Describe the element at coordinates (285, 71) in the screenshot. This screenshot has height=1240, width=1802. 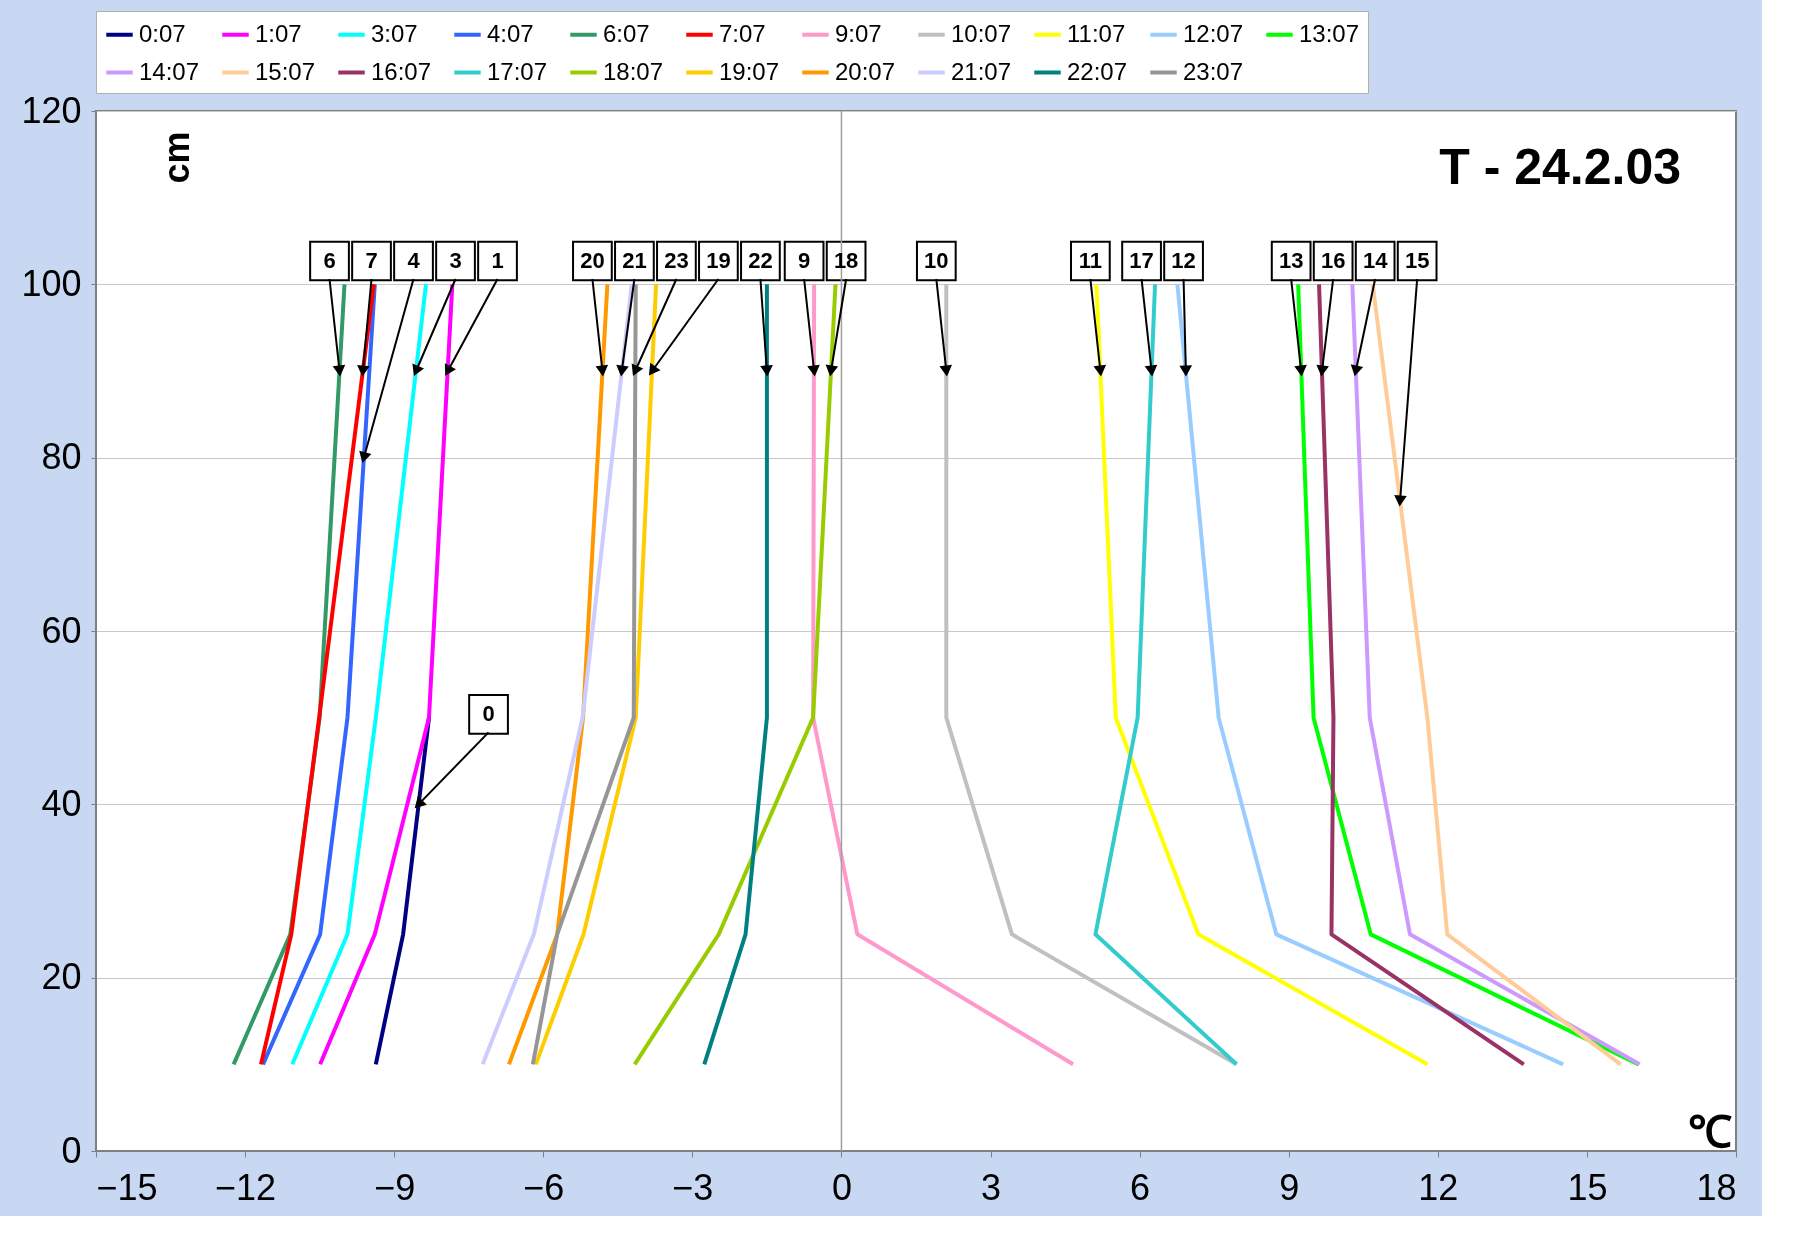
I see `legend-label: 15:07` at that location.